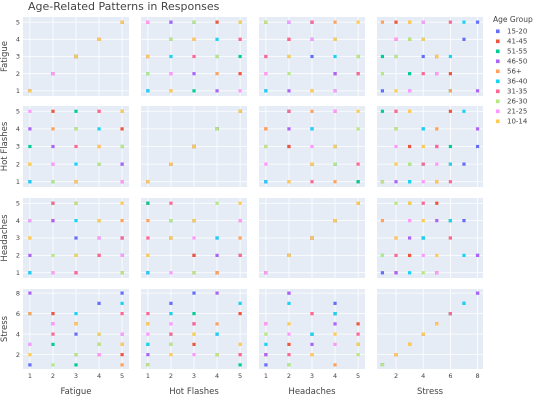 This screenshot has width=540, height=403. I want to click on legend-item-21-25: 21-25, so click(511, 112).